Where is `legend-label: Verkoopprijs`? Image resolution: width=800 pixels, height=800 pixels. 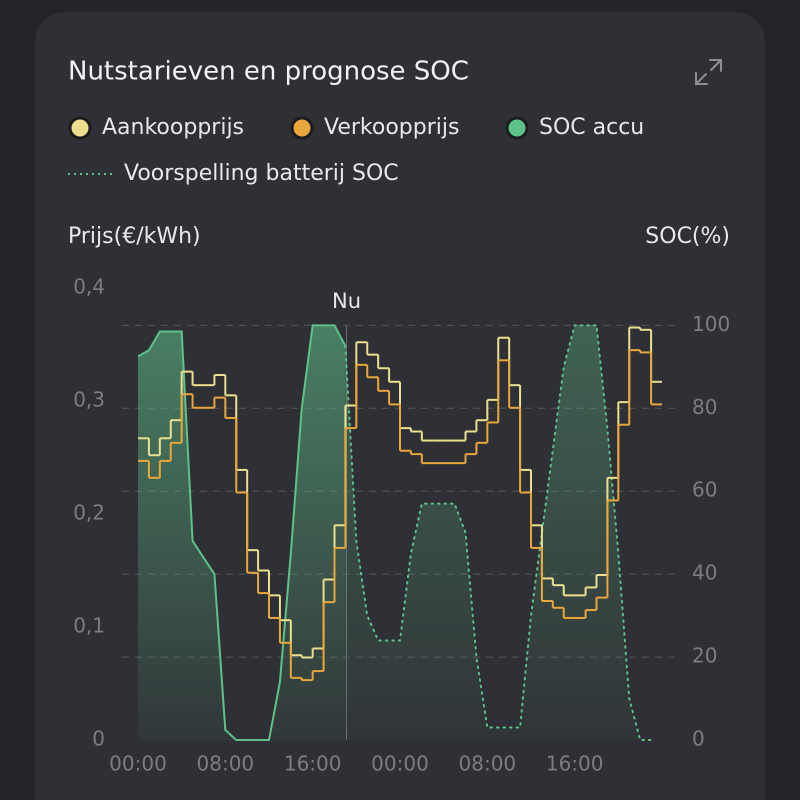
legend-label: Verkoopprijs is located at coordinates (391, 127).